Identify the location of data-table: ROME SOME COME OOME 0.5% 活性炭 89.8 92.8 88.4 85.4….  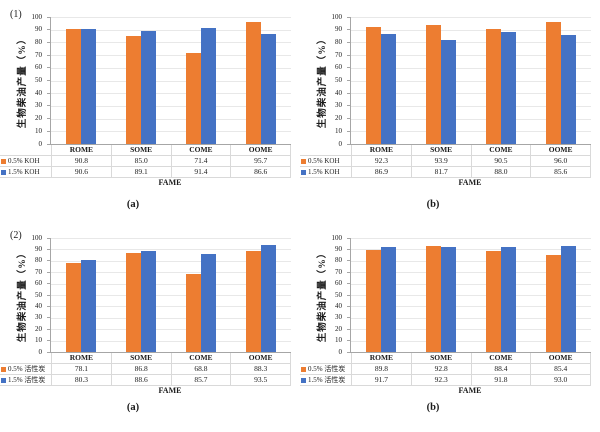
(445, 369).